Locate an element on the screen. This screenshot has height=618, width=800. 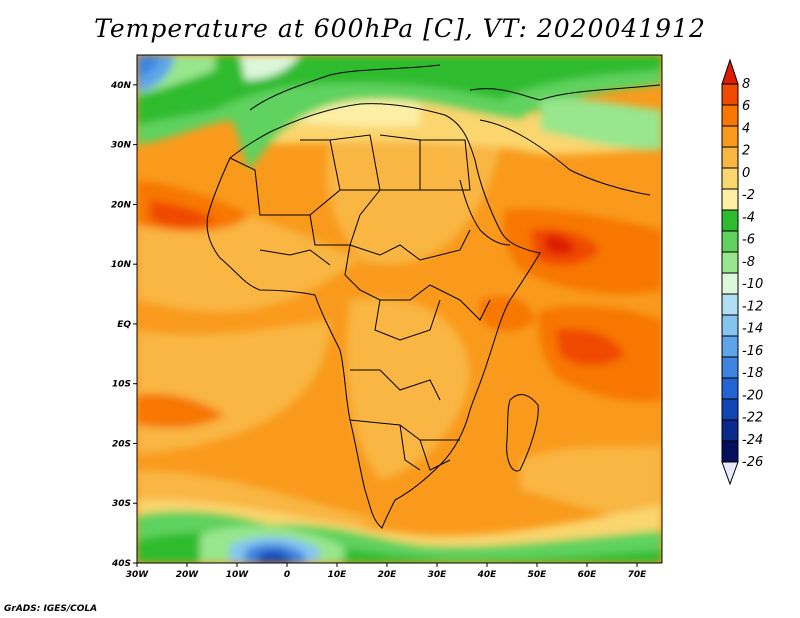
lat-tick-label: 40N is located at coordinates (121, 86).